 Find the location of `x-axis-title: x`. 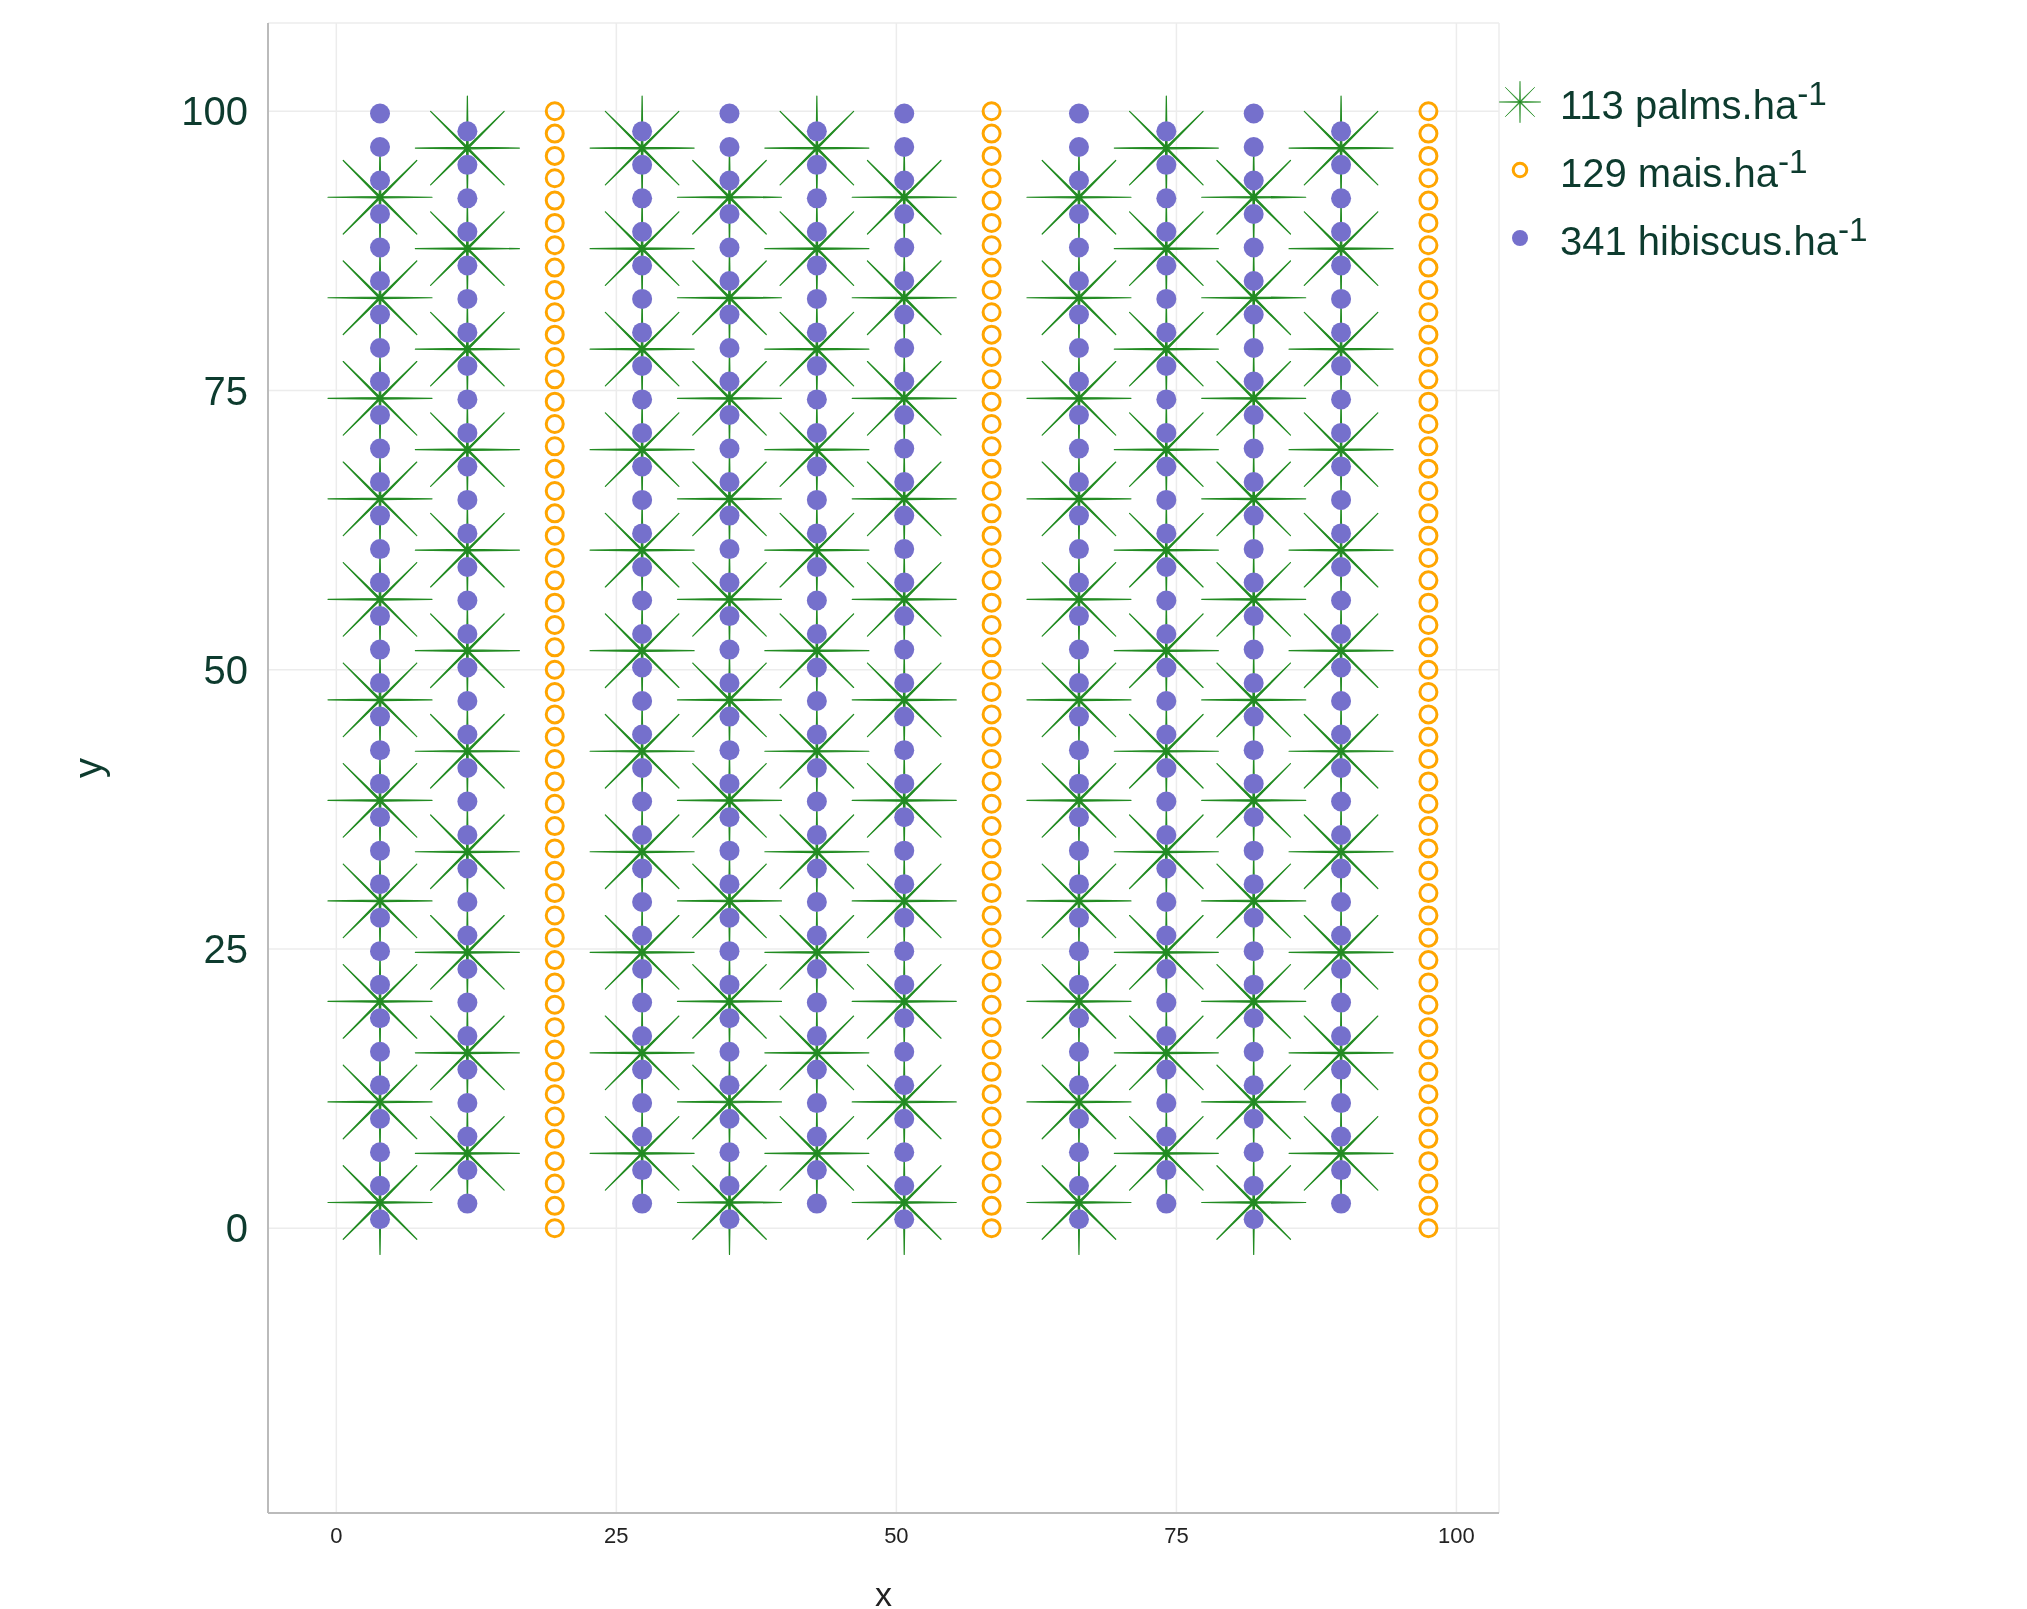

x-axis-title: x is located at coordinates (883, 1592).